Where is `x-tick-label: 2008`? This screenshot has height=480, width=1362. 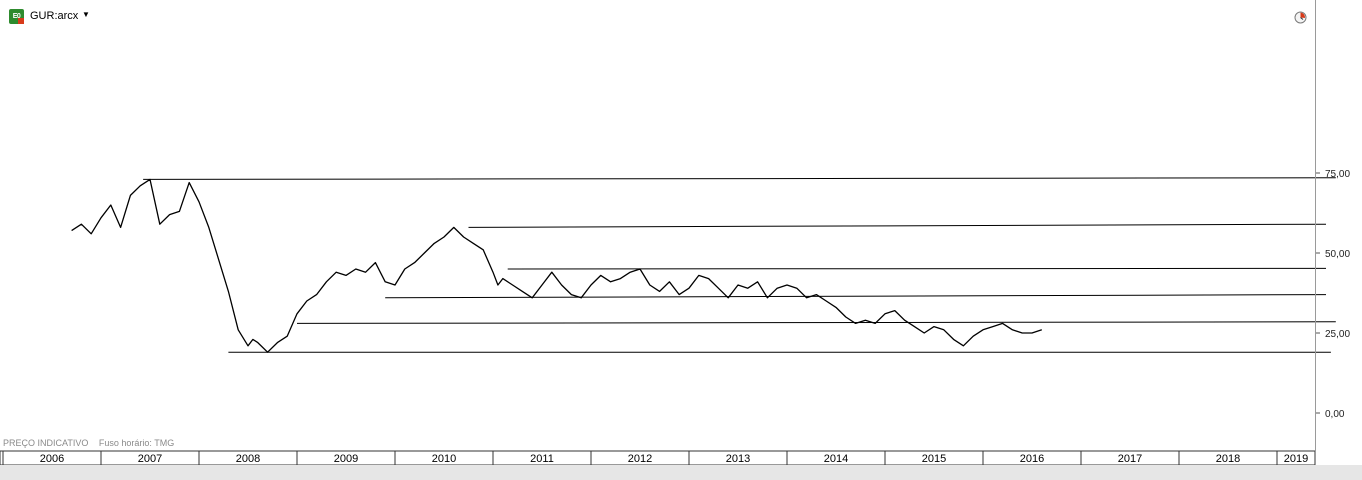
x-tick-label: 2008 is located at coordinates (248, 459).